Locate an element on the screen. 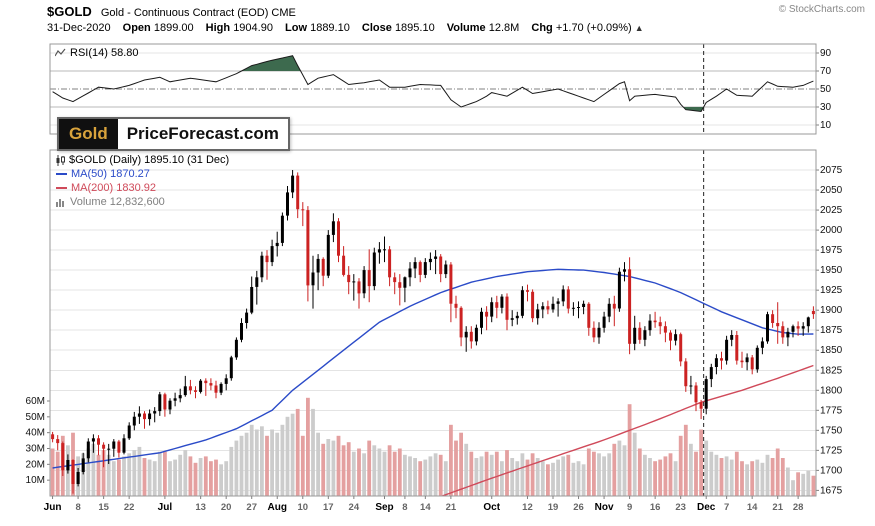  quote-close: Close 1895.10 is located at coordinates (398, 28).